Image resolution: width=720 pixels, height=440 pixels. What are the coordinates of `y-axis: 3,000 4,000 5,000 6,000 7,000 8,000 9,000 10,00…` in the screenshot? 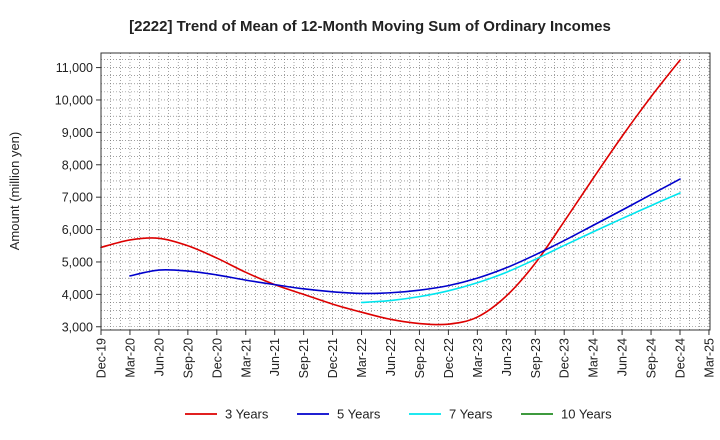 It's located at (78, 197).